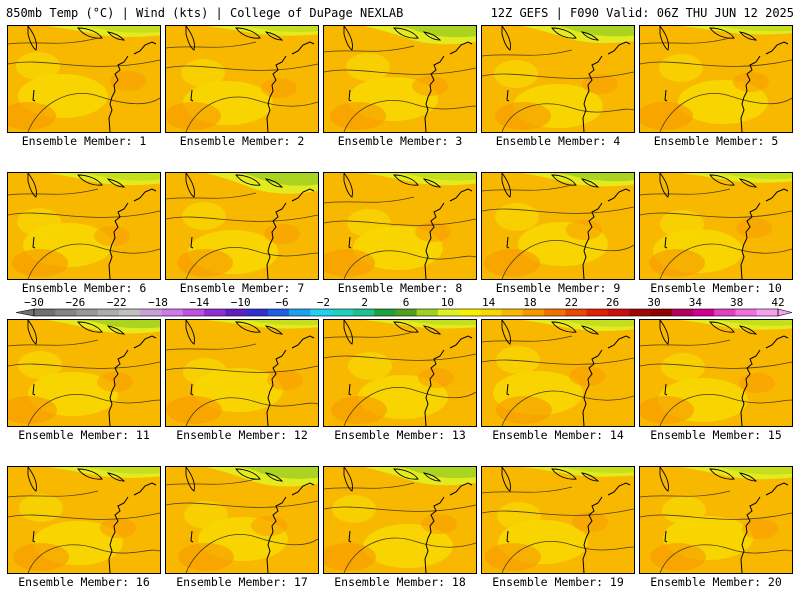 The image size is (800, 600). Describe the element at coordinates (406, 302) in the screenshot. I see `colorbar-tick-label: 6` at that location.